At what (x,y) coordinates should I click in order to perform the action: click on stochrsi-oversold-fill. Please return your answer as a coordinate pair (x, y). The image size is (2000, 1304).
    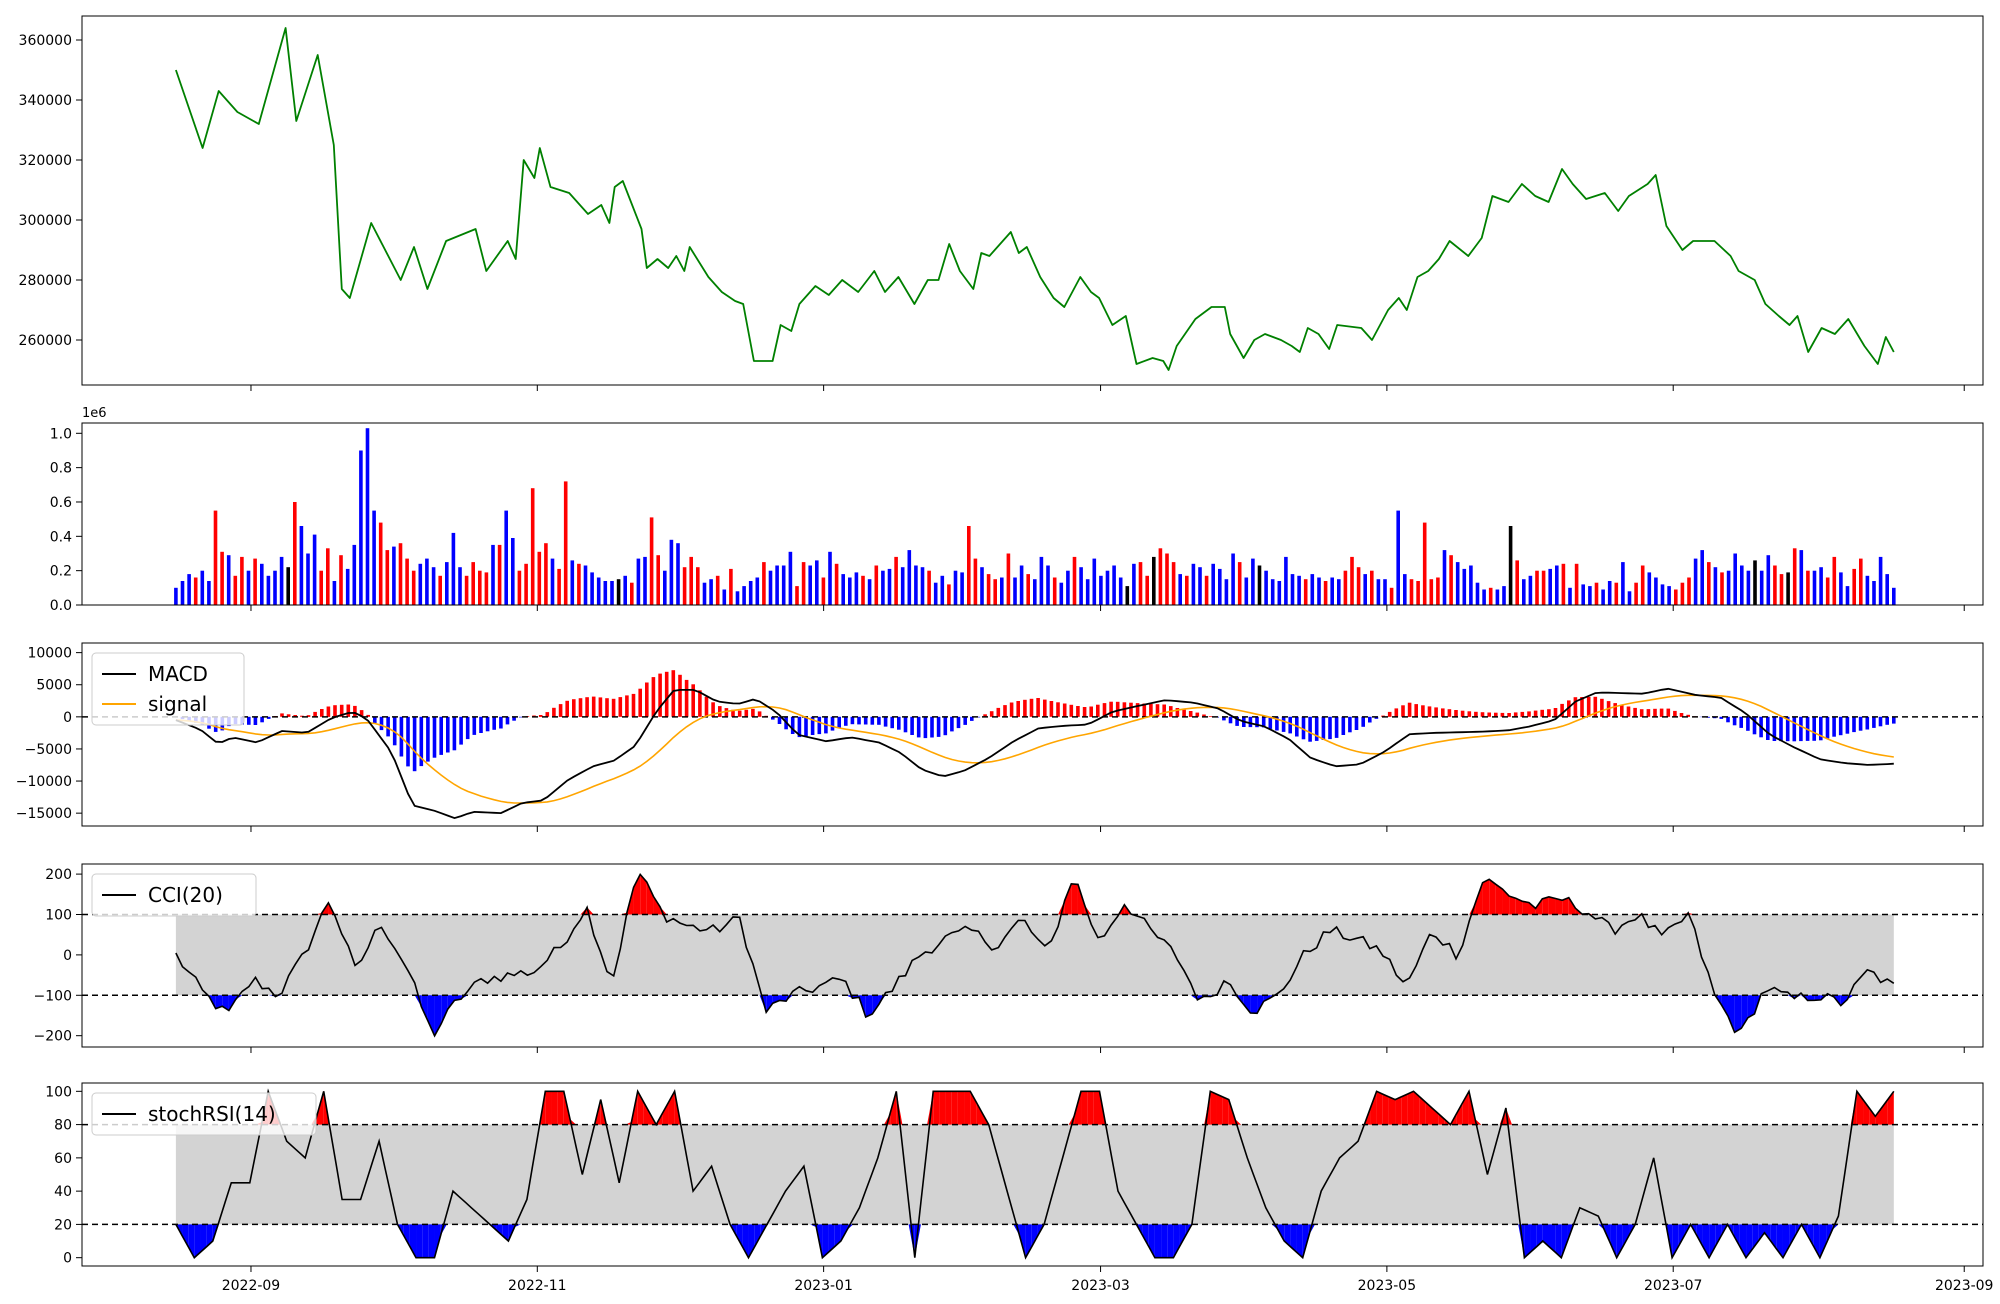
    Looking at the image, I should click on (1170, 1240).